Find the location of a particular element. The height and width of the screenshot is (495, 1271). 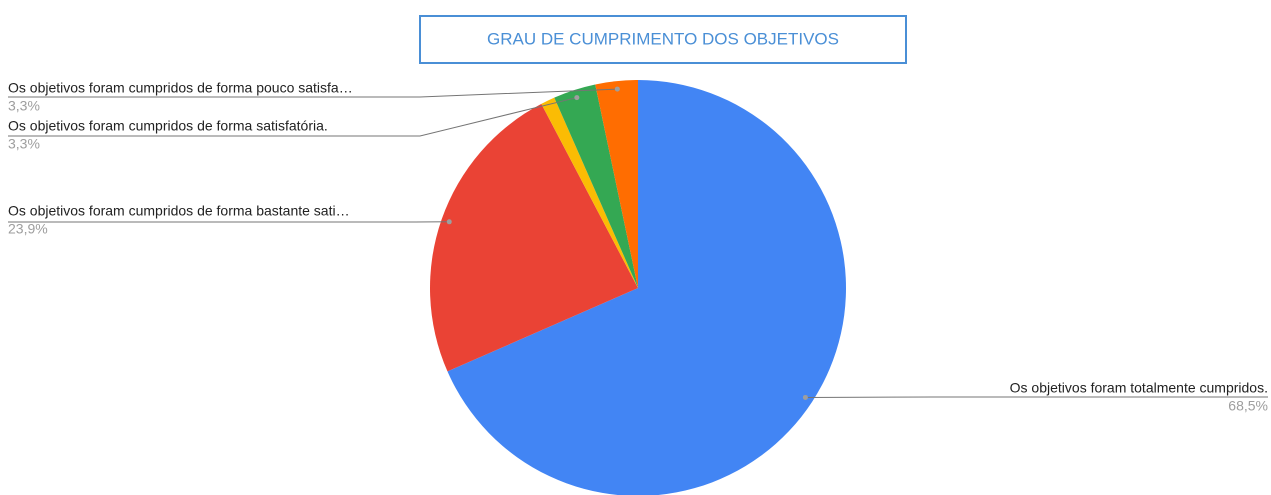

title-box is located at coordinates (663, 39).